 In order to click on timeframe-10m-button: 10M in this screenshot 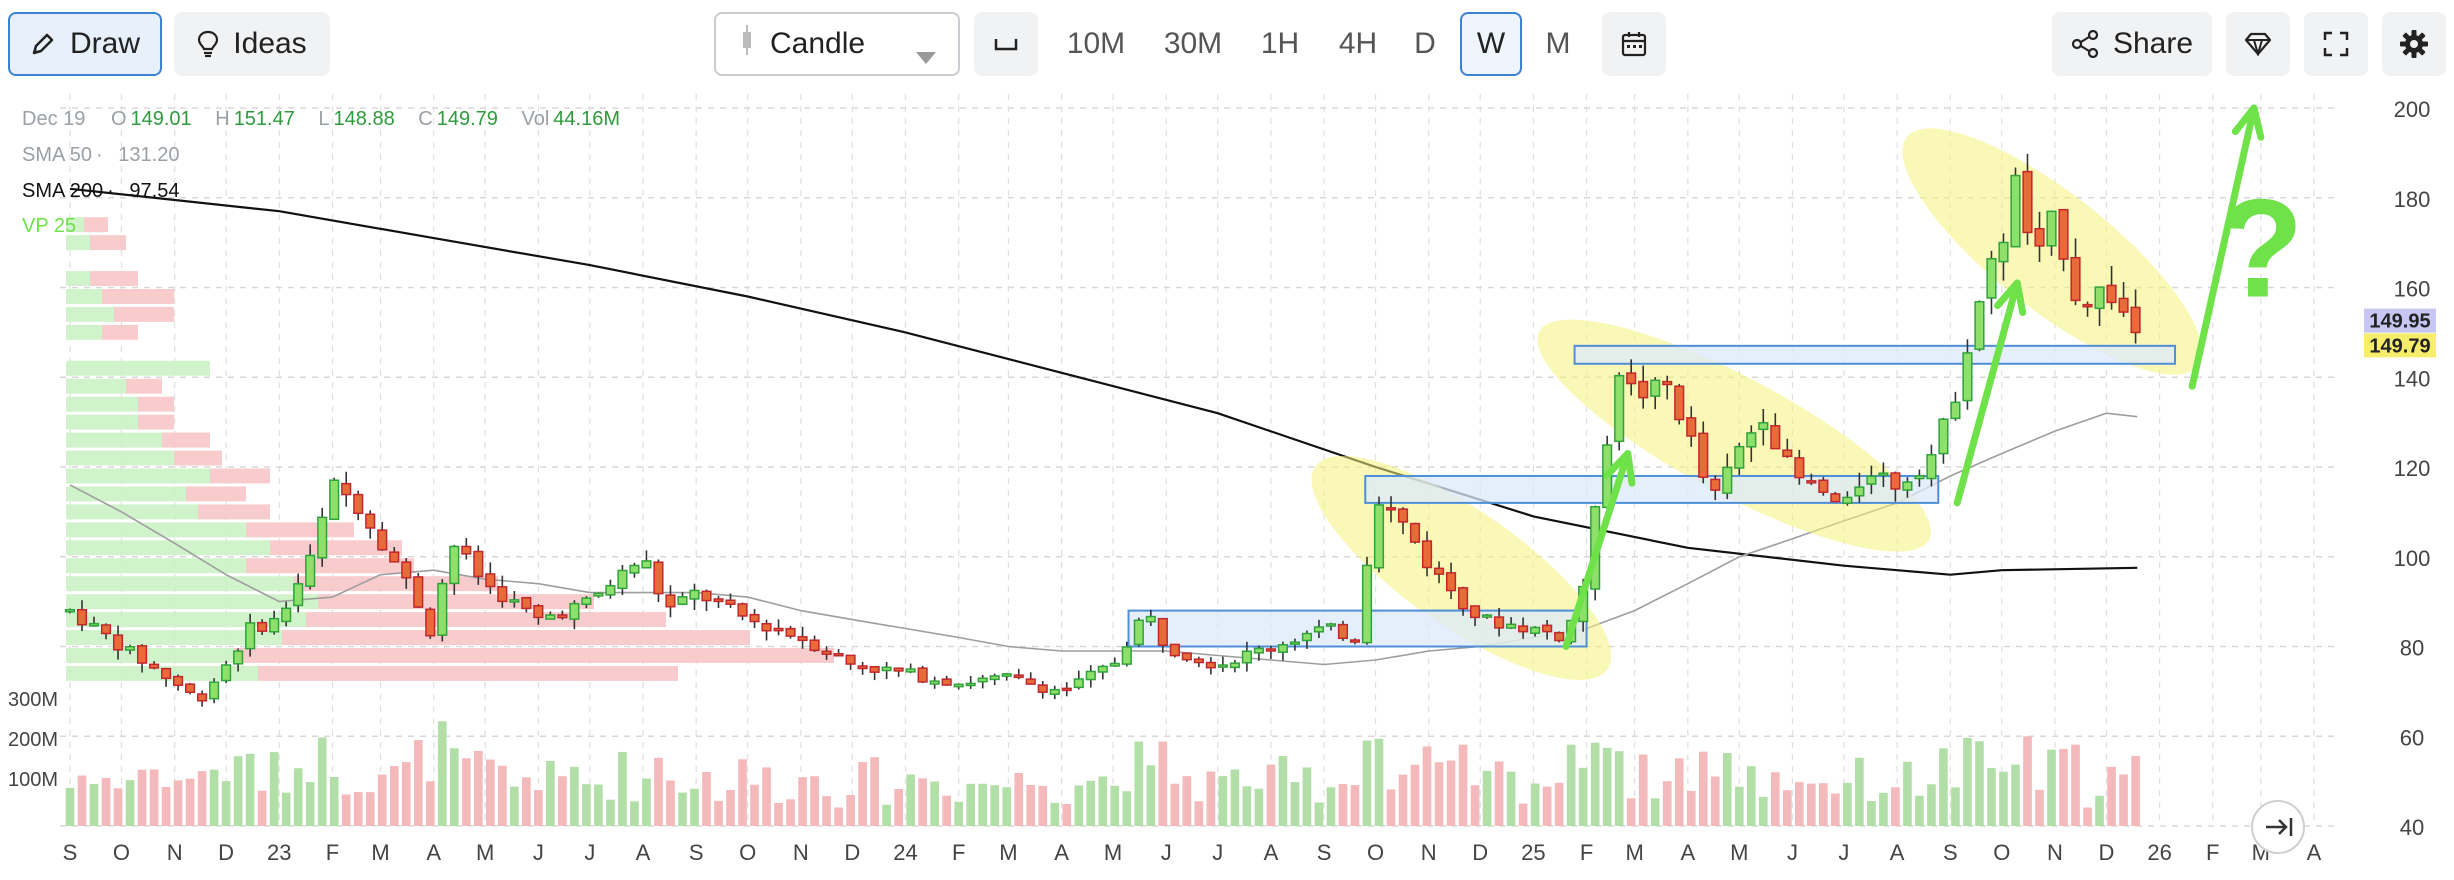, I will do `click(1096, 43)`.